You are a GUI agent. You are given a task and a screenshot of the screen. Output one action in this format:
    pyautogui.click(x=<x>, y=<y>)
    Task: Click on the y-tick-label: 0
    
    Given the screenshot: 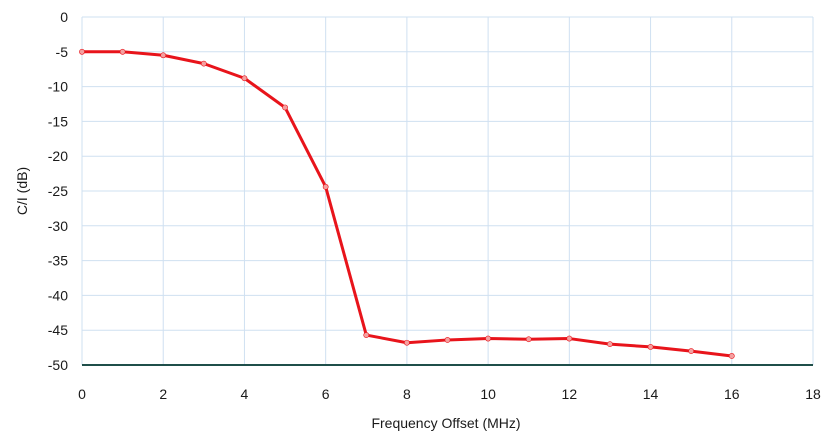 What is the action you would take?
    pyautogui.click(x=64, y=17)
    